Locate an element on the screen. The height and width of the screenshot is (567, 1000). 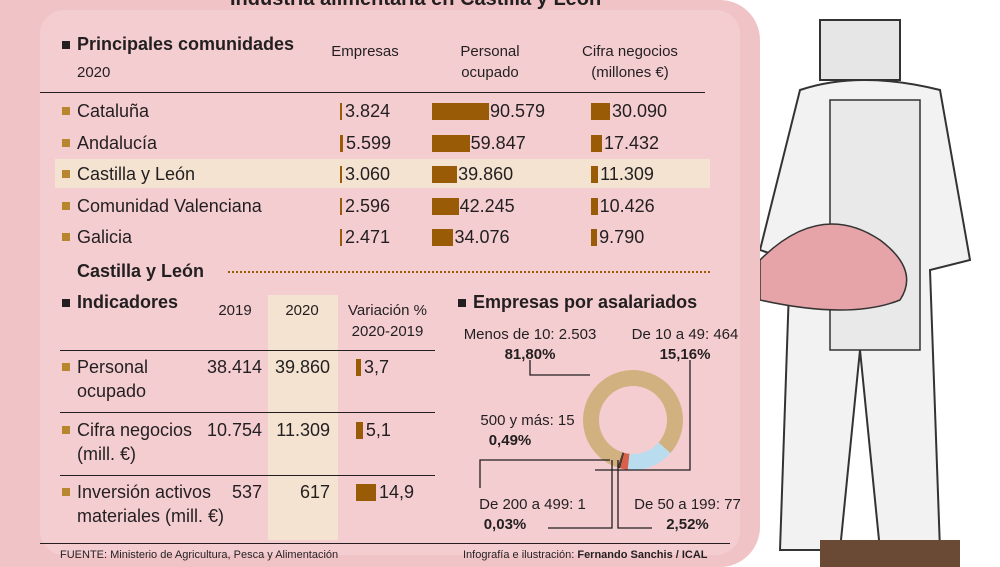
col-2019: 2019 is located at coordinates (235, 310).